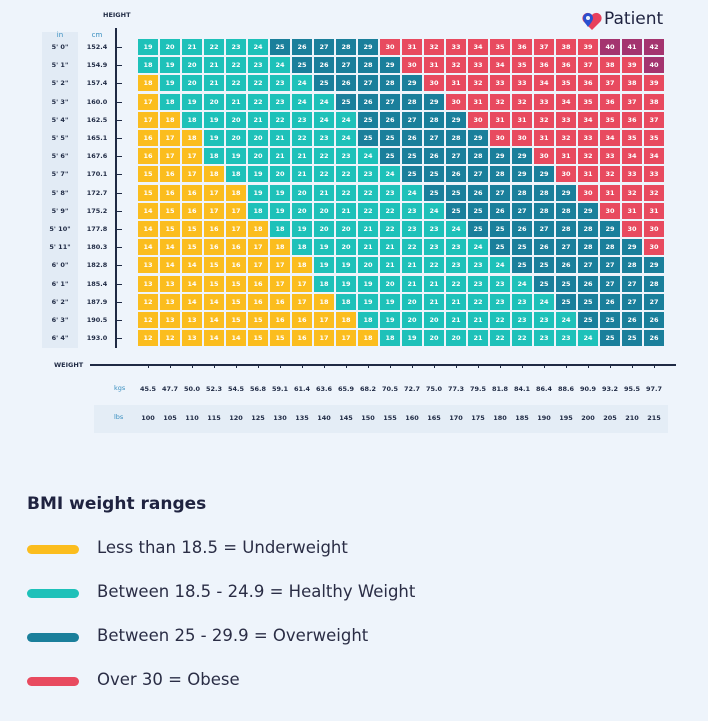 The image size is (708, 721). I want to click on bmi-cell: 13, so click(192, 320).